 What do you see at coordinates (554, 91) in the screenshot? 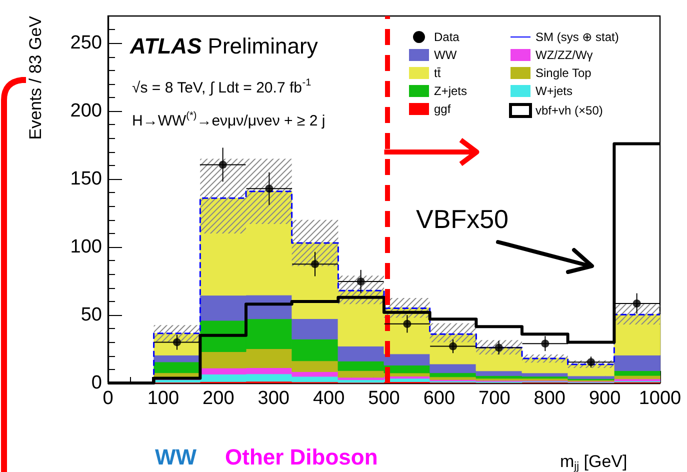
I see `legend-label: W+jets` at bounding box center [554, 91].